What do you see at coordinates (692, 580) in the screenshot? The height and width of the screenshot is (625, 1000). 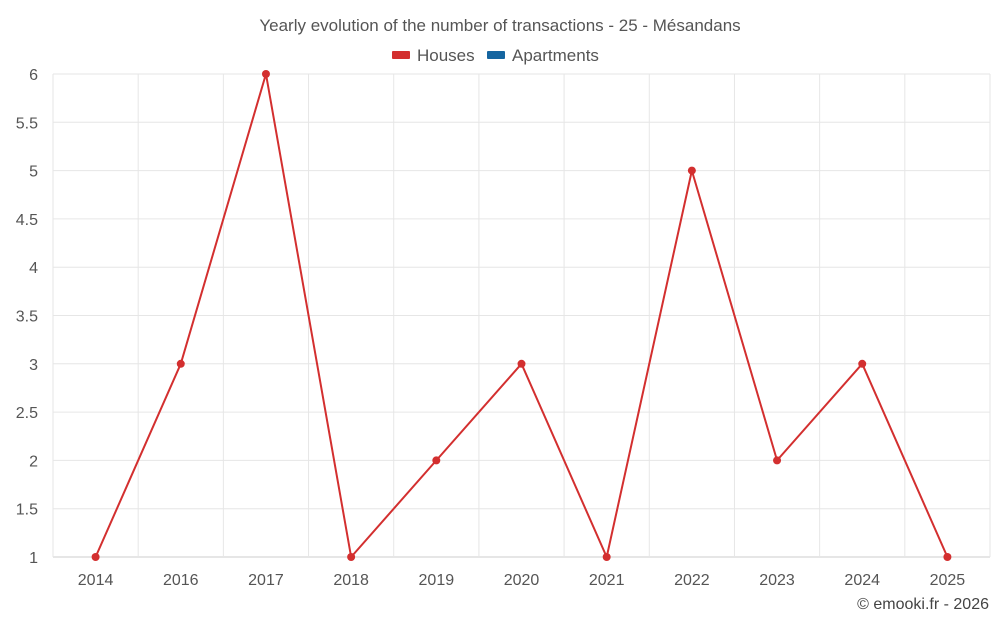 I see `x-tick-label: 2022` at bounding box center [692, 580].